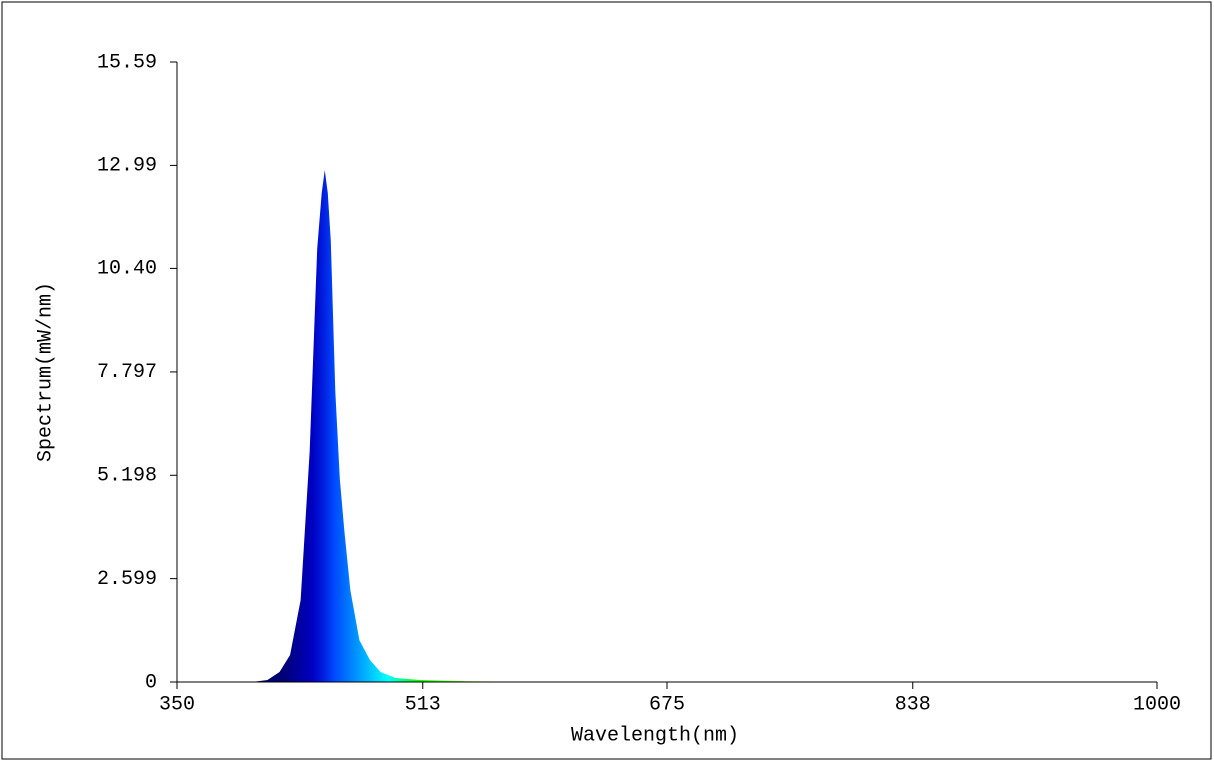  I want to click on y-tick-label: 10.40, so click(127, 269).